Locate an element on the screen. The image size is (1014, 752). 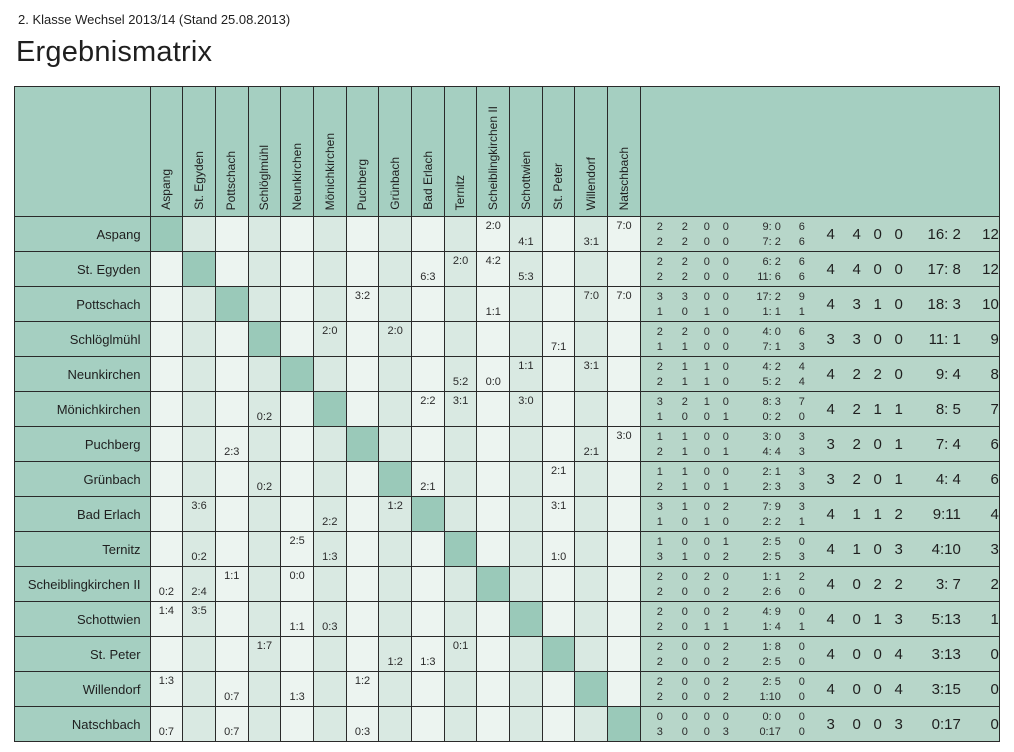
score-second-leg: 0:3 is located at coordinates (330, 627).